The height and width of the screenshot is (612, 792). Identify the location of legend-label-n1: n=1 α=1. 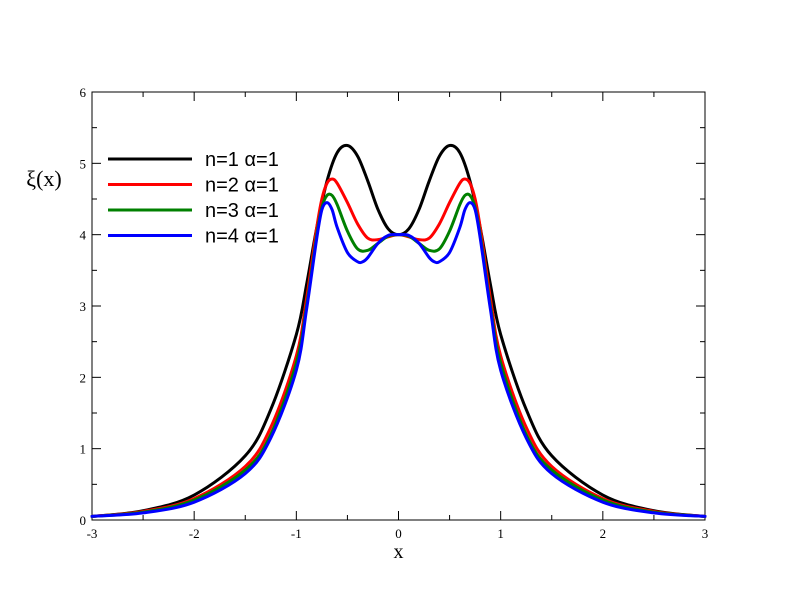
(242, 160).